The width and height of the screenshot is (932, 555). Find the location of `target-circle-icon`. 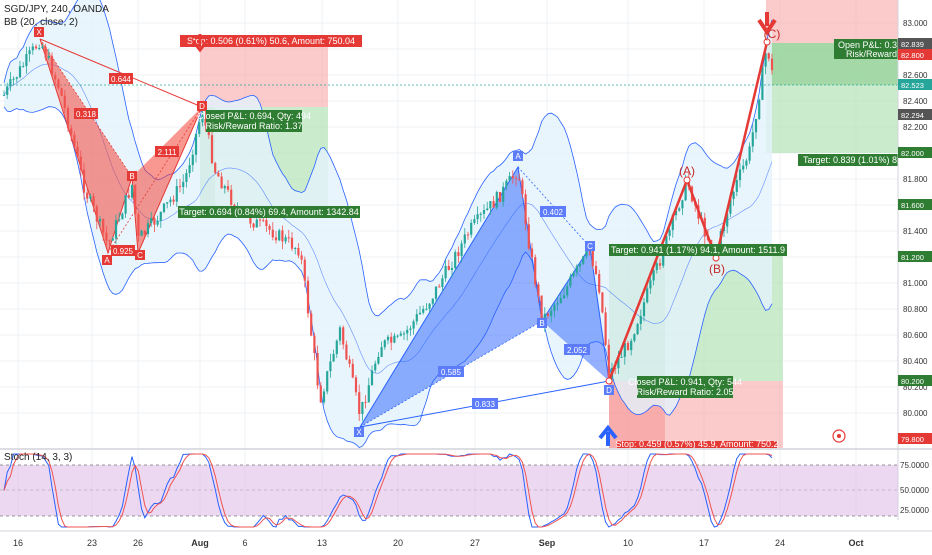

target-circle-icon is located at coordinates (839, 436).